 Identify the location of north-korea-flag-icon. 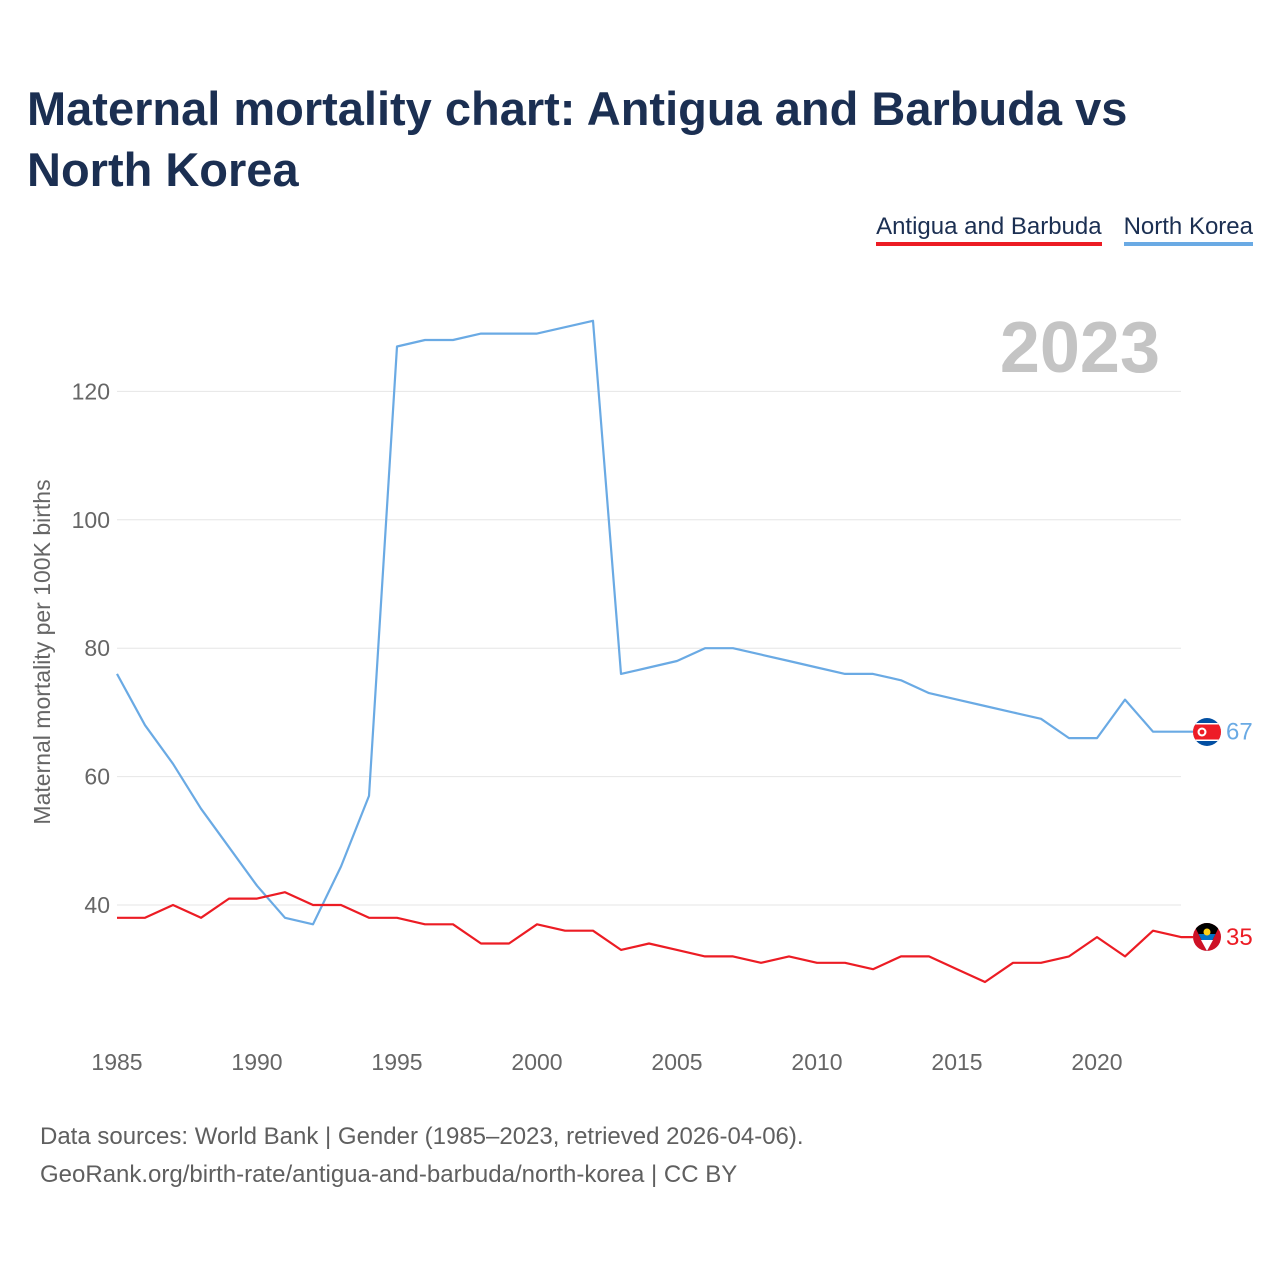
(1207, 732).